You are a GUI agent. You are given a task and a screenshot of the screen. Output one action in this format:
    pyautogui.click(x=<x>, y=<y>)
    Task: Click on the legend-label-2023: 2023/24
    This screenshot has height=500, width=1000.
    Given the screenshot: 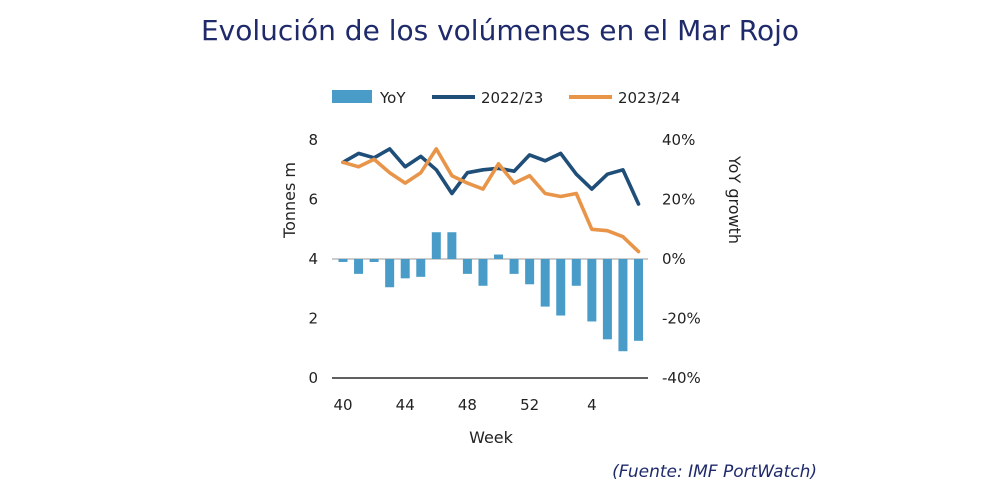 What is the action you would take?
    pyautogui.click(x=649, y=98)
    